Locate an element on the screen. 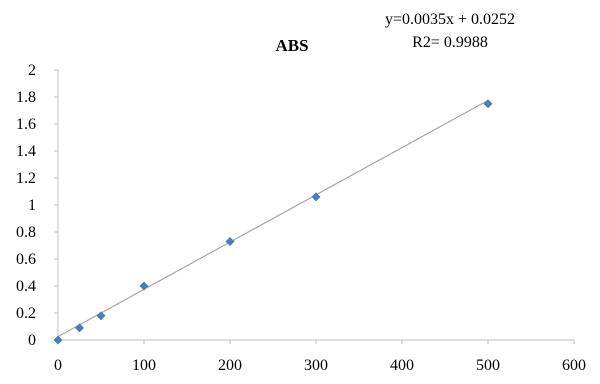  y-tick-label: 1.4 is located at coordinates (26, 151).